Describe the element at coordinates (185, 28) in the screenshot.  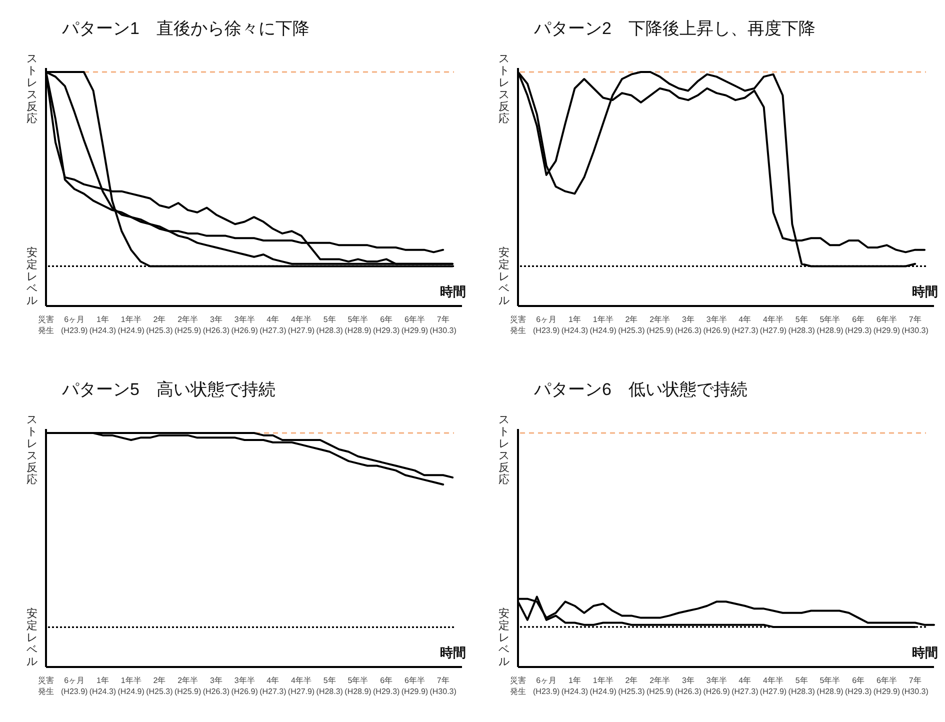
I see `chart-title: パターン1 直後から徐々に下降` at that location.